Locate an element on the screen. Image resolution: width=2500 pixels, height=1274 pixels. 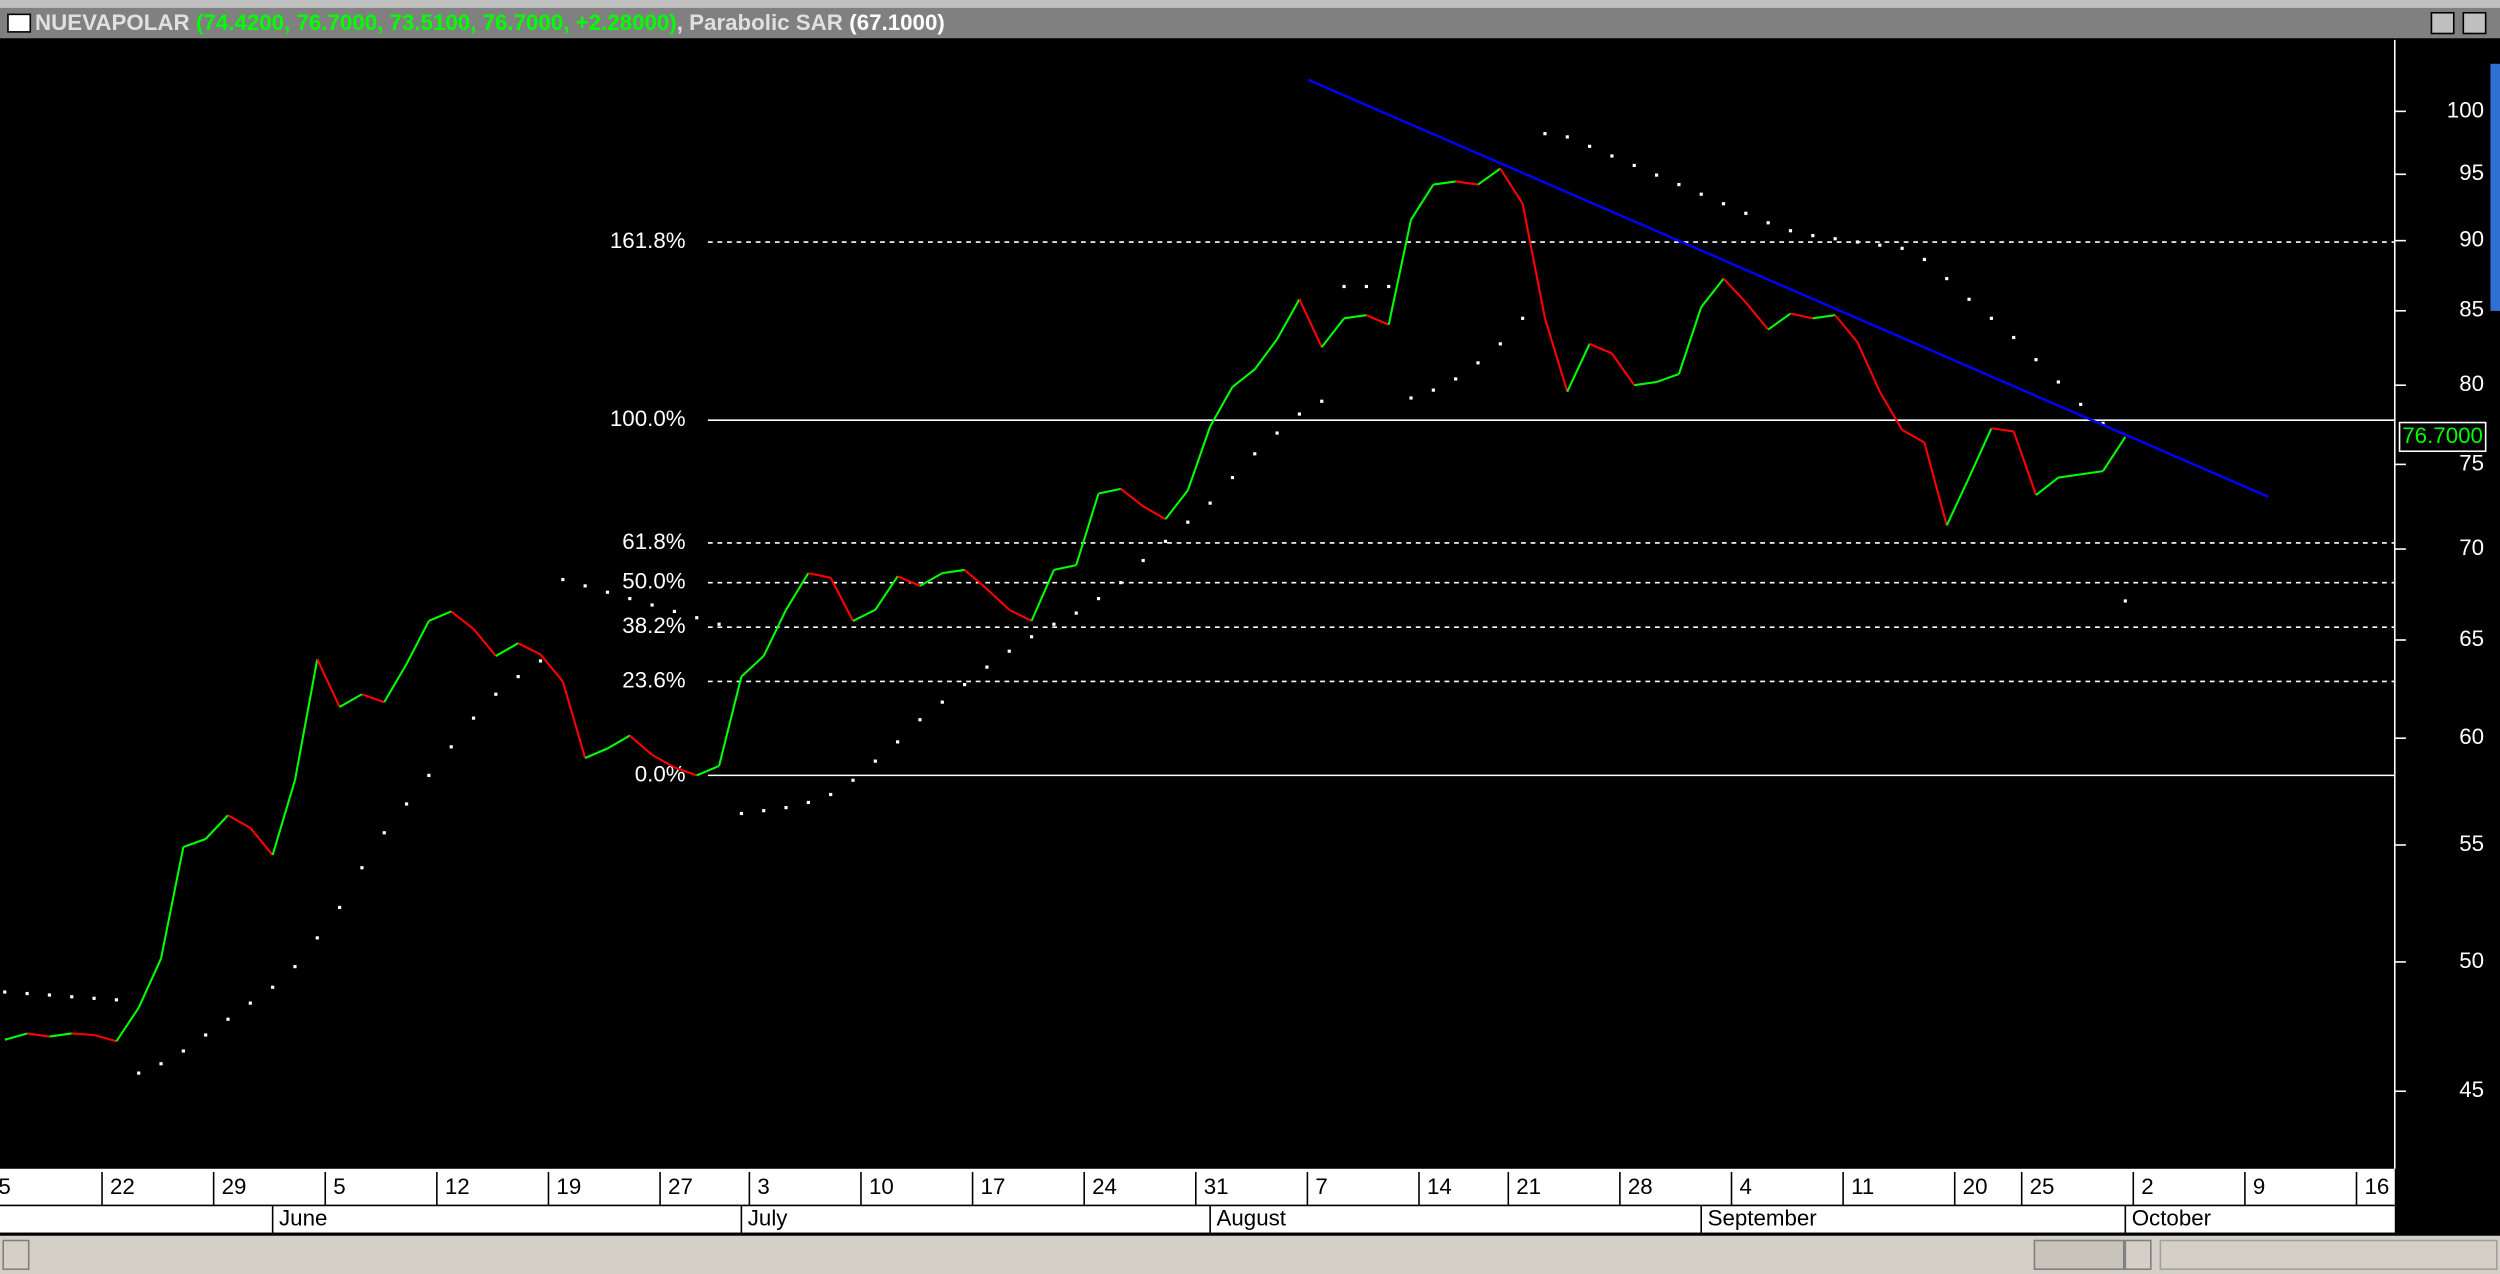
x-tick-label: 3 is located at coordinates (763, 1186).